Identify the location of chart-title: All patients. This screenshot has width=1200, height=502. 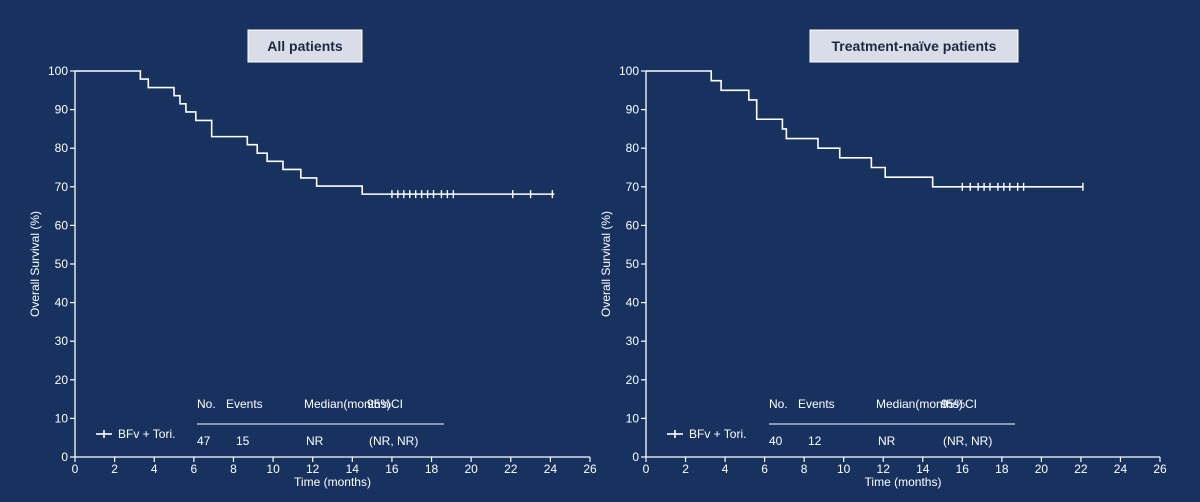
(305, 46).